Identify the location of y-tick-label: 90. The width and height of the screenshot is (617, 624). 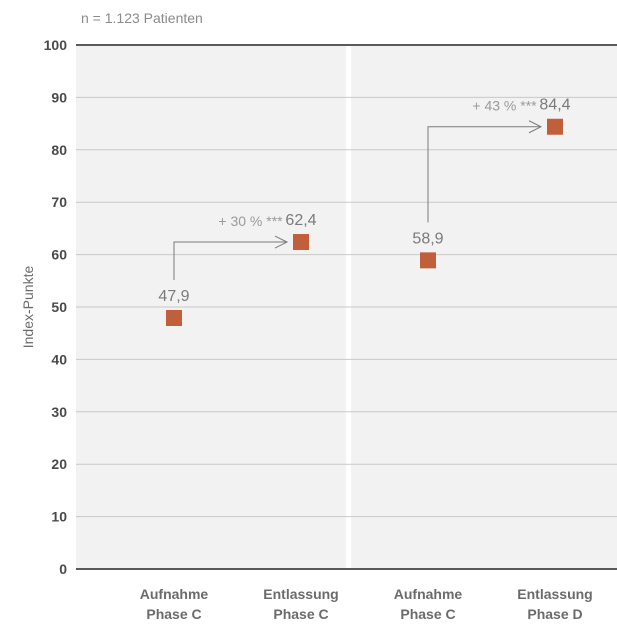
(59, 97).